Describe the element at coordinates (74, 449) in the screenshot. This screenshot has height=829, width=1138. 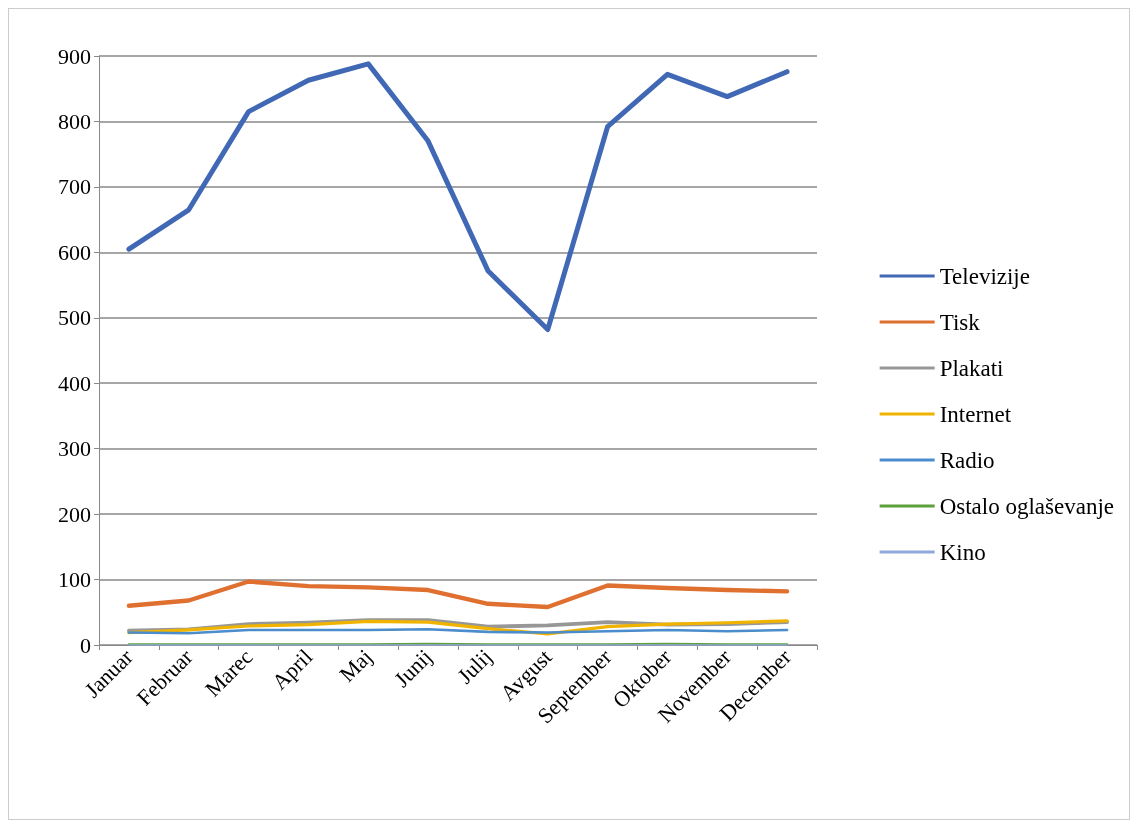
I see `y-tick-label: 300` at that location.